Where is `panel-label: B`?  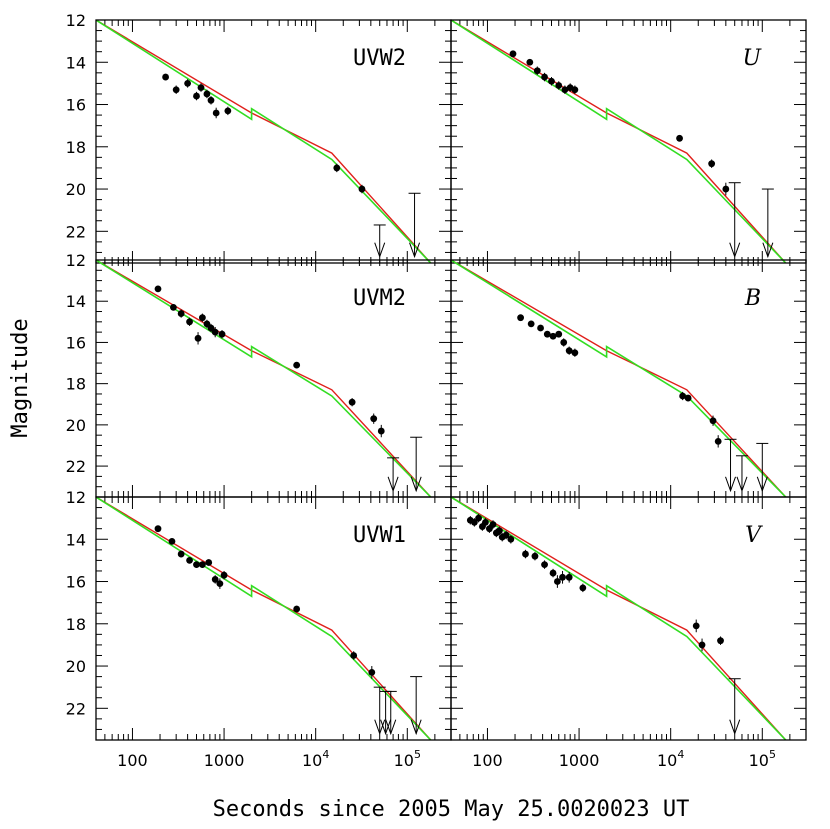
panel-label: B is located at coordinates (752, 298).